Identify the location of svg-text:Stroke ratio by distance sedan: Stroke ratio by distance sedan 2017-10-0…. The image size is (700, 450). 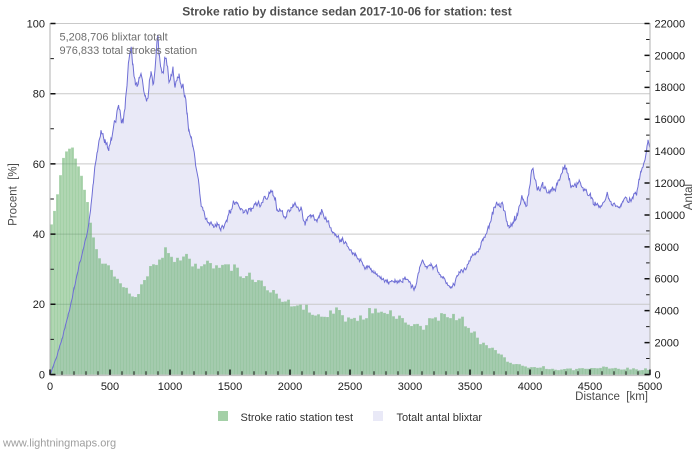
(346, 12).